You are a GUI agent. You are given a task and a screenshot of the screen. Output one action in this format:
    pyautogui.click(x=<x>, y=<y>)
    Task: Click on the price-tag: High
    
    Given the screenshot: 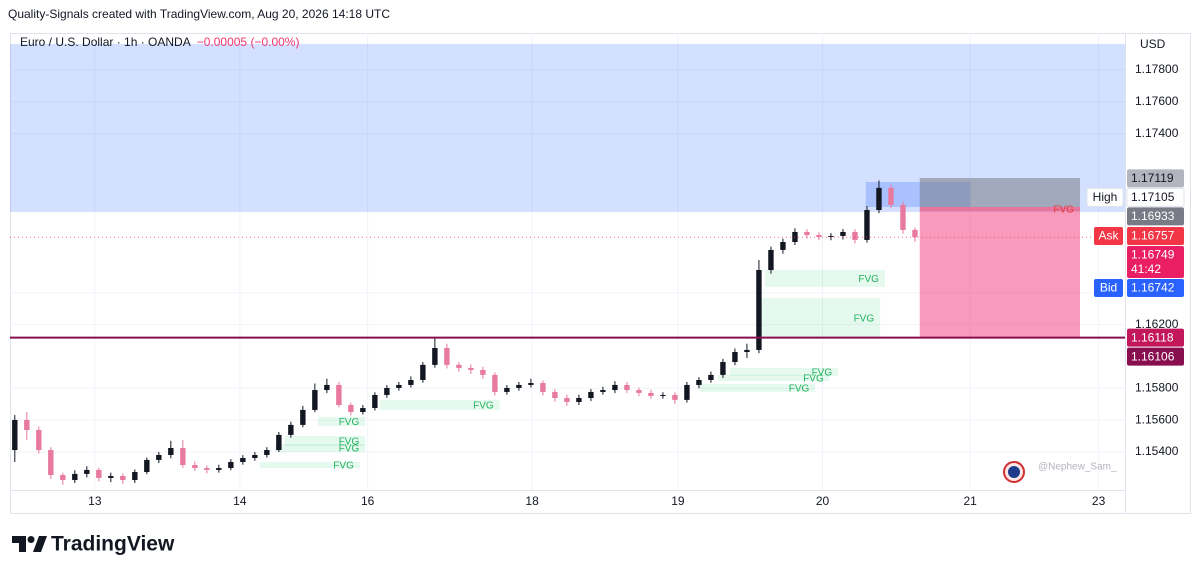 What is the action you would take?
    pyautogui.click(x=1105, y=197)
    